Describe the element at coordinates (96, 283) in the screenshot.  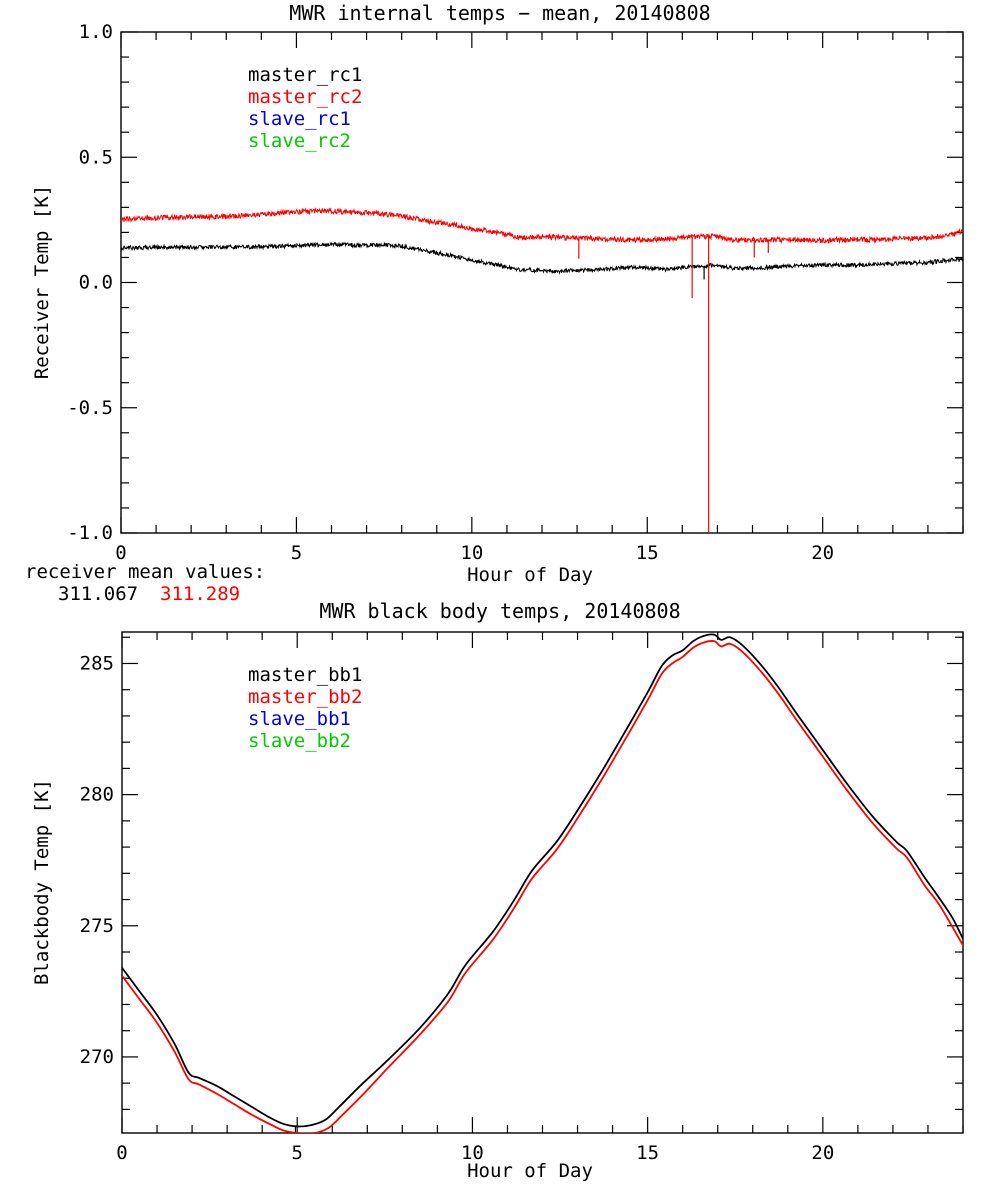
I see `y-tick-label: 0.0` at that location.